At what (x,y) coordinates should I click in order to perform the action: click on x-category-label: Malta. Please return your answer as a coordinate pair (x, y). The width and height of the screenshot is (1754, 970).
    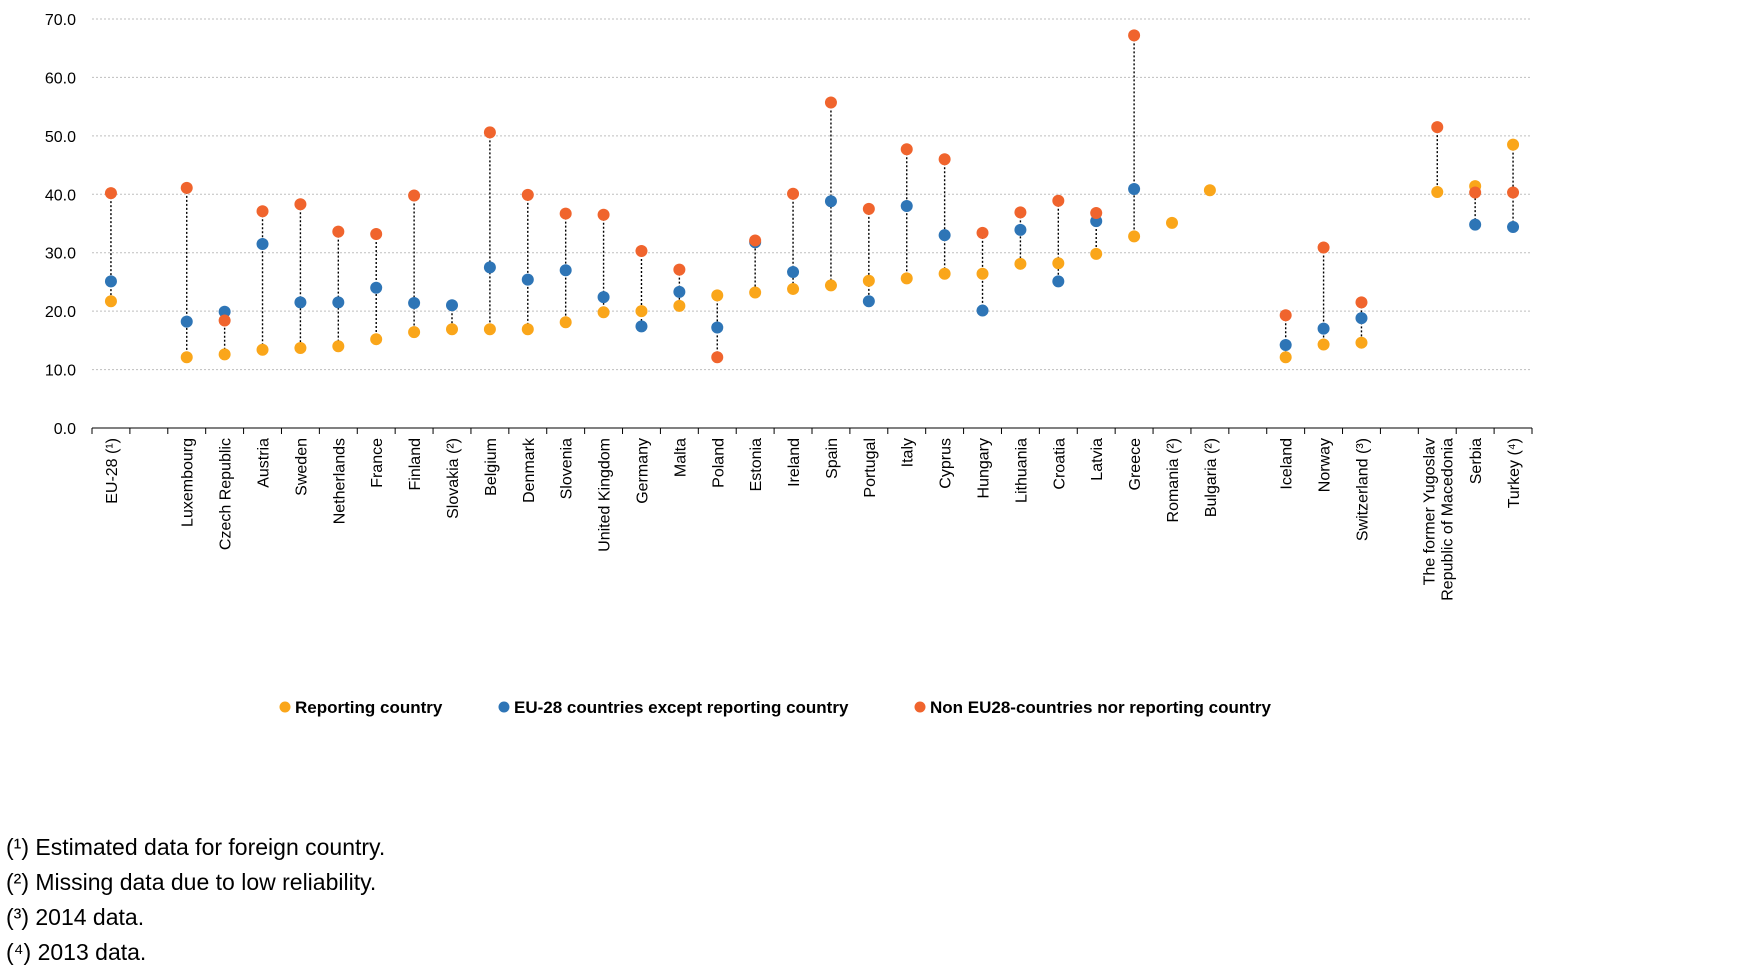
    Looking at the image, I should click on (680, 457).